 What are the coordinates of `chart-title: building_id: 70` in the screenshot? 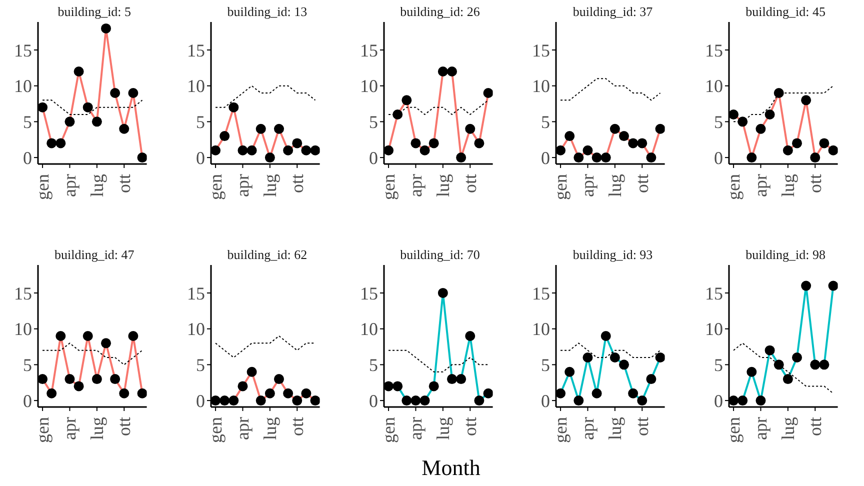 It's located at (440, 255).